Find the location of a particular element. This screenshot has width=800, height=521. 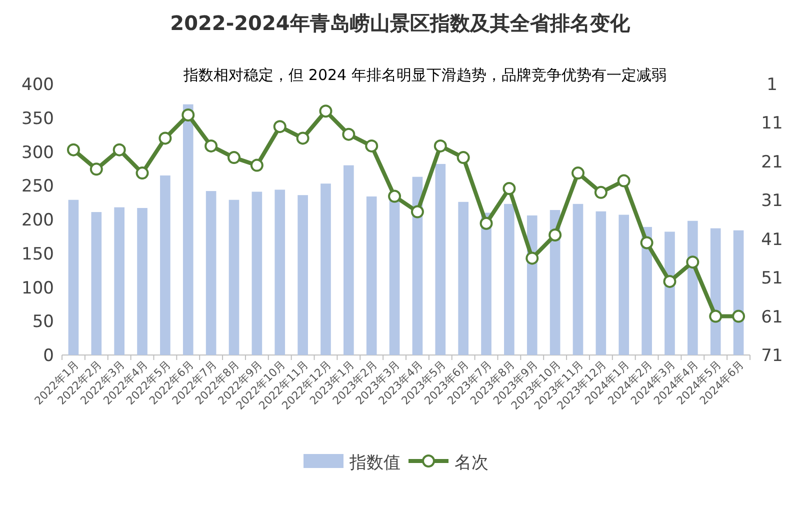

chart-title: 2022-2024年青岛崂山景区指数及其全省排名变化 is located at coordinates (400, 23).